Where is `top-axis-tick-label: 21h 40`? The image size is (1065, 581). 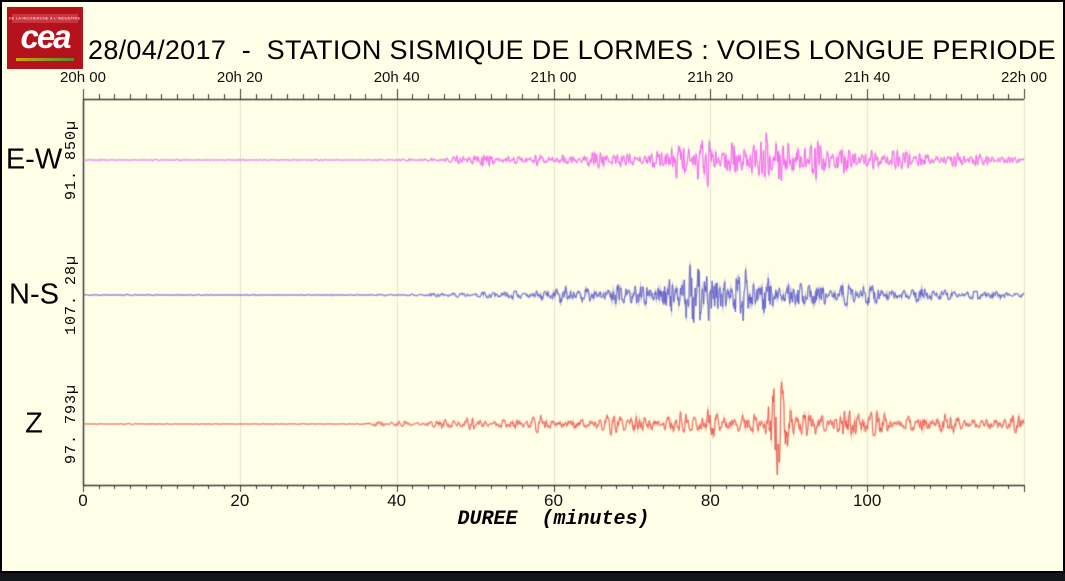 top-axis-tick-label: 21h 40 is located at coordinates (867, 77).